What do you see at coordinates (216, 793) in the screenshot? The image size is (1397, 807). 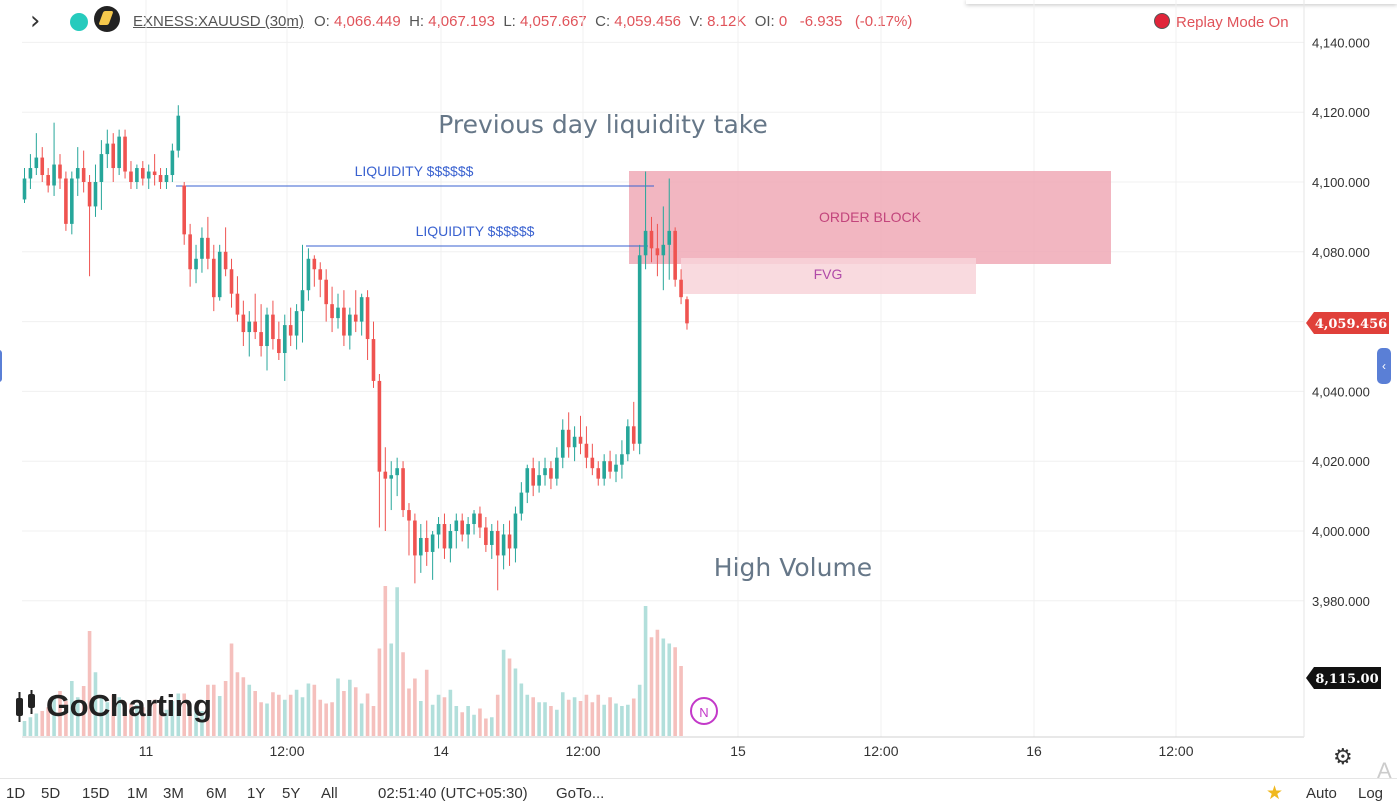 I see `range-6m: 6M` at bounding box center [216, 793].